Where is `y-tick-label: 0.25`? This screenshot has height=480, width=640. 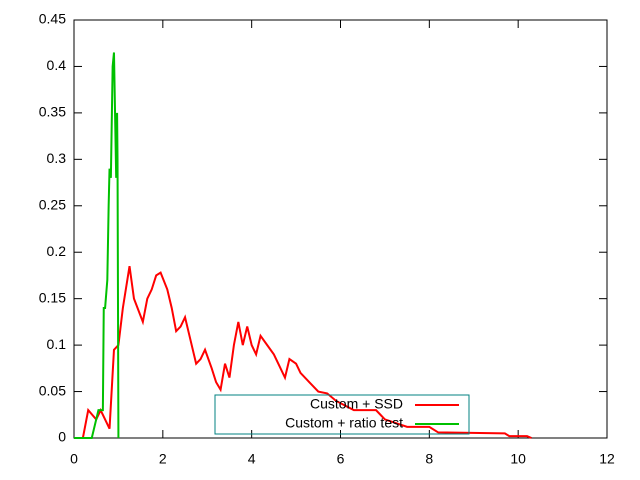 y-tick-label: 0.25 is located at coordinates (52, 204).